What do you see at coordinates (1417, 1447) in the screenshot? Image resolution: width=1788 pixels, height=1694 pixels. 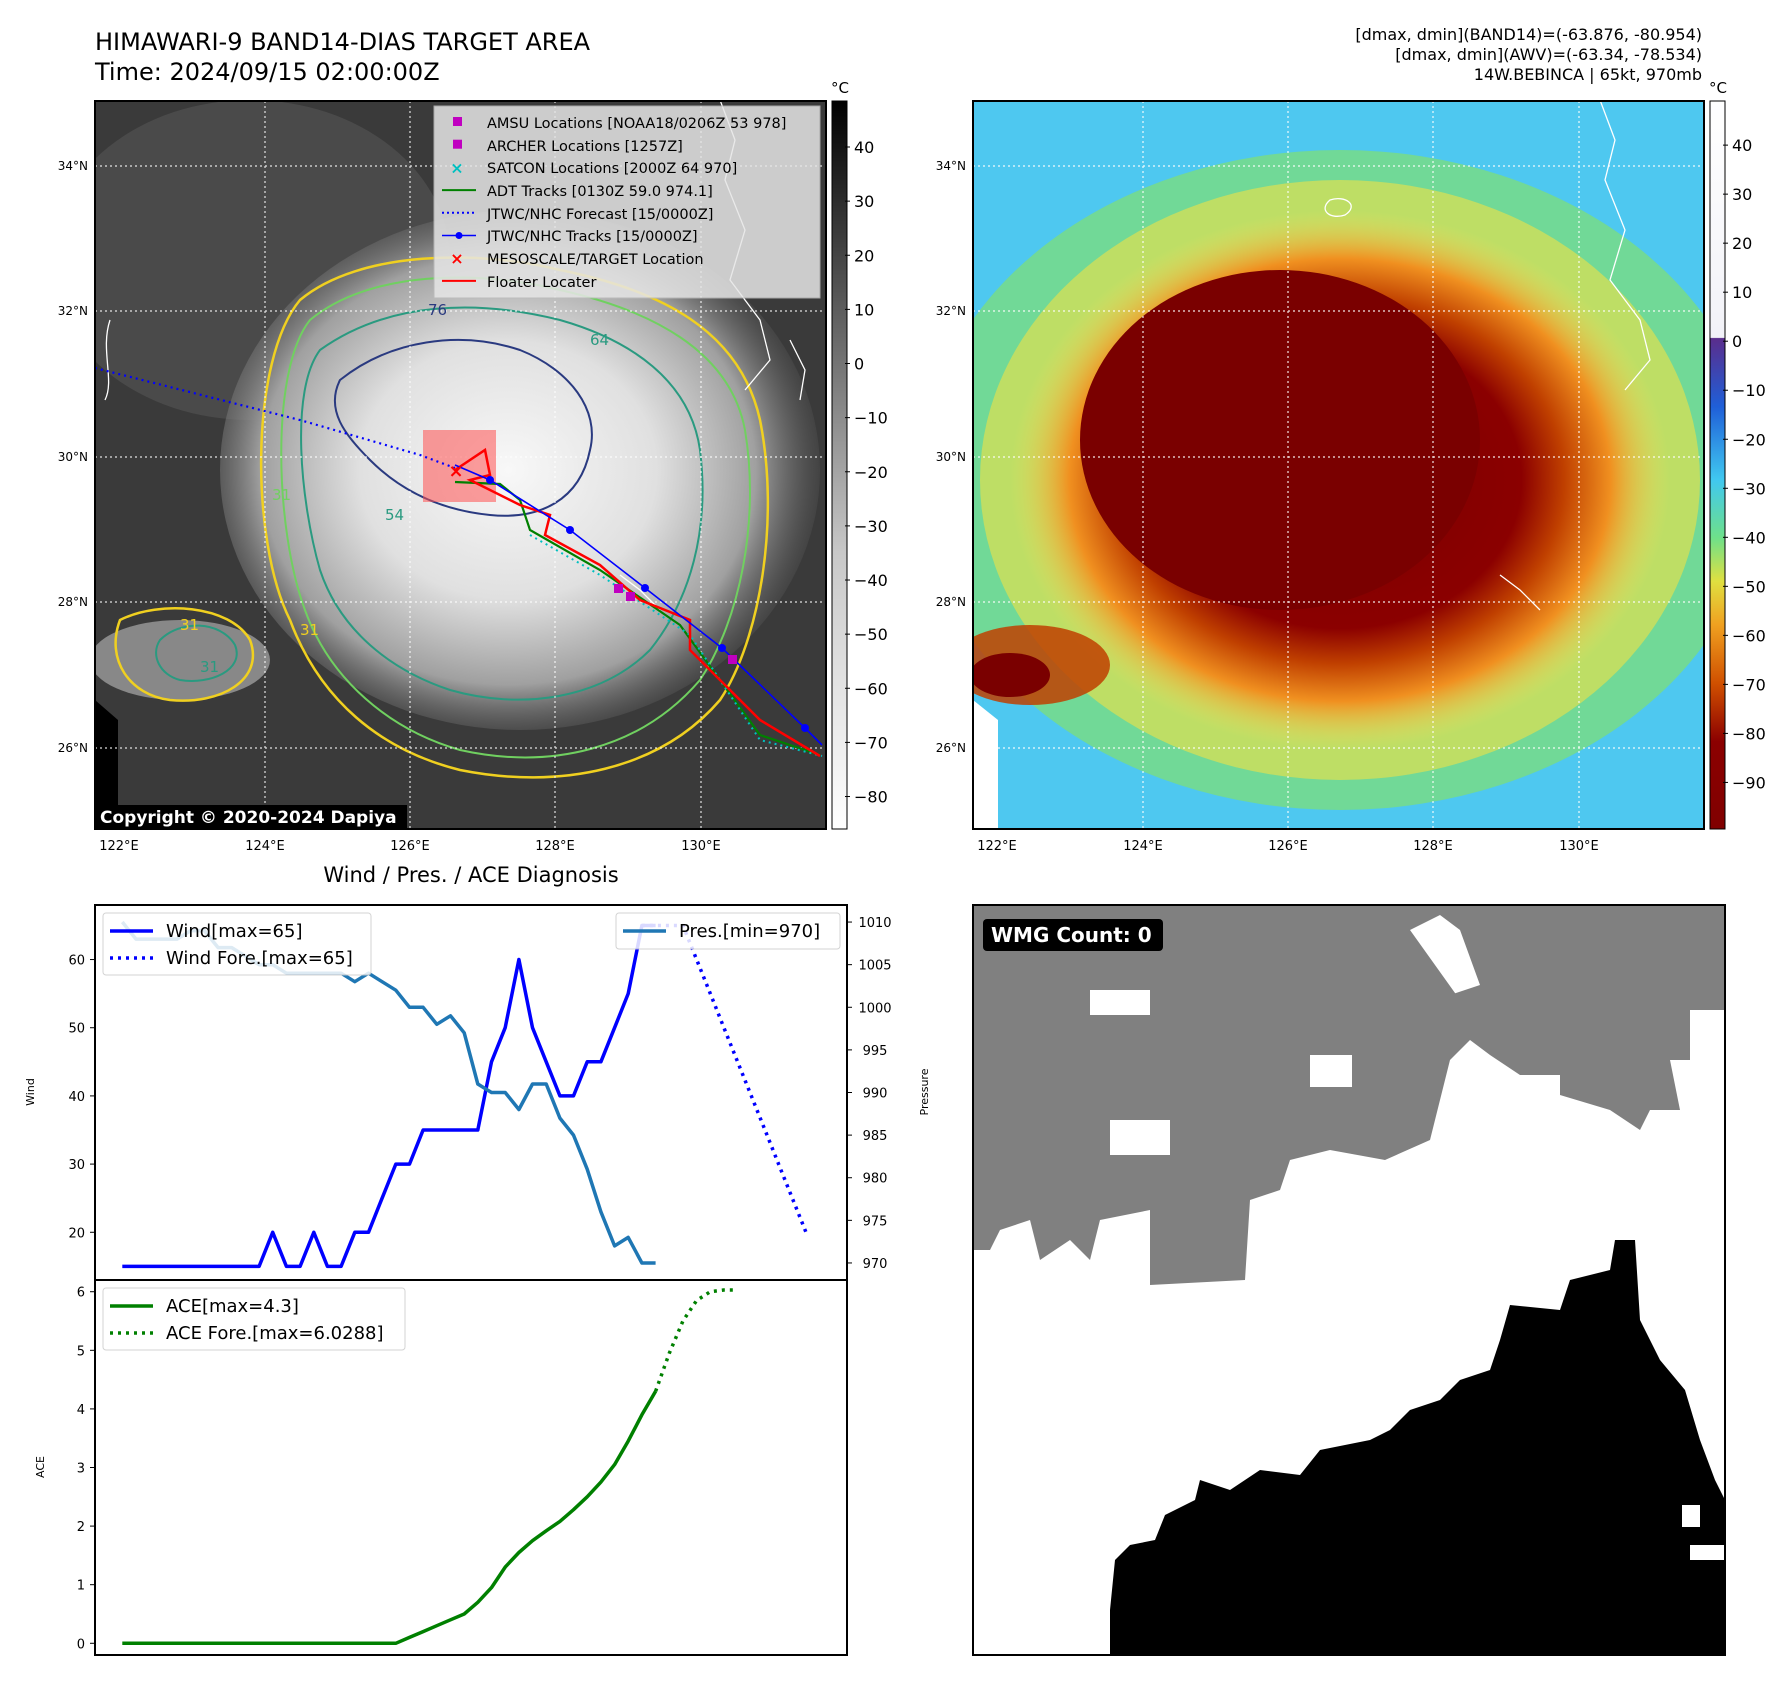 I see `wmg-black-region` at bounding box center [1417, 1447].